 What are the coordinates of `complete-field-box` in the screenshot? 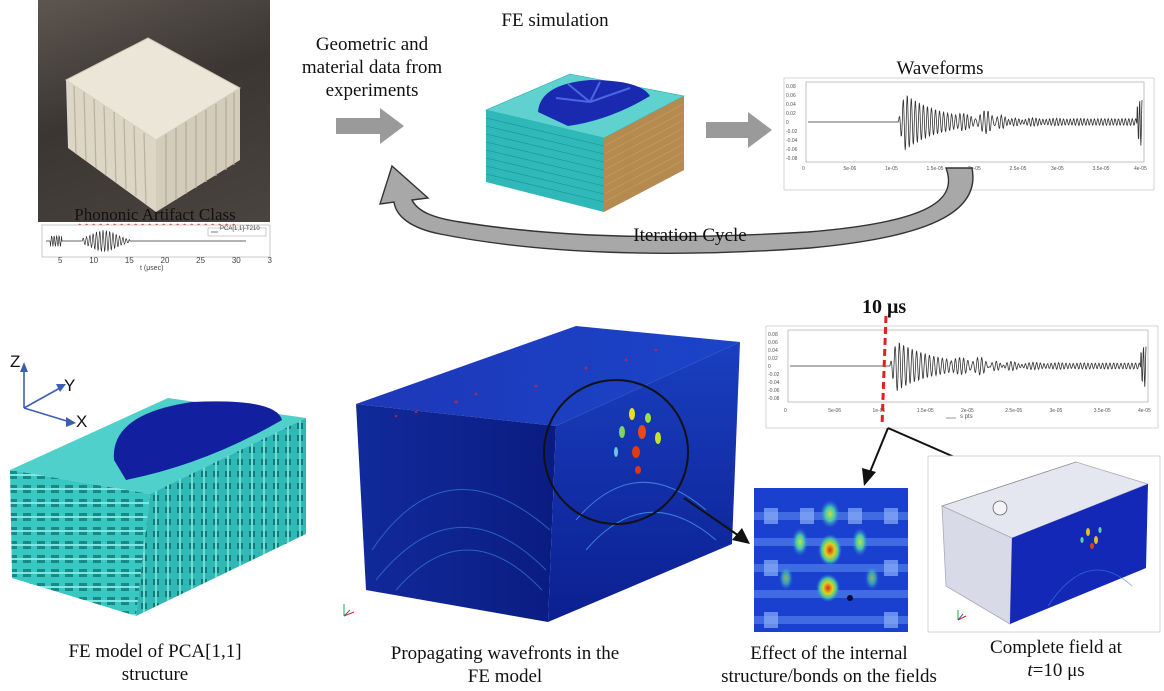 It's located at (1044, 544).